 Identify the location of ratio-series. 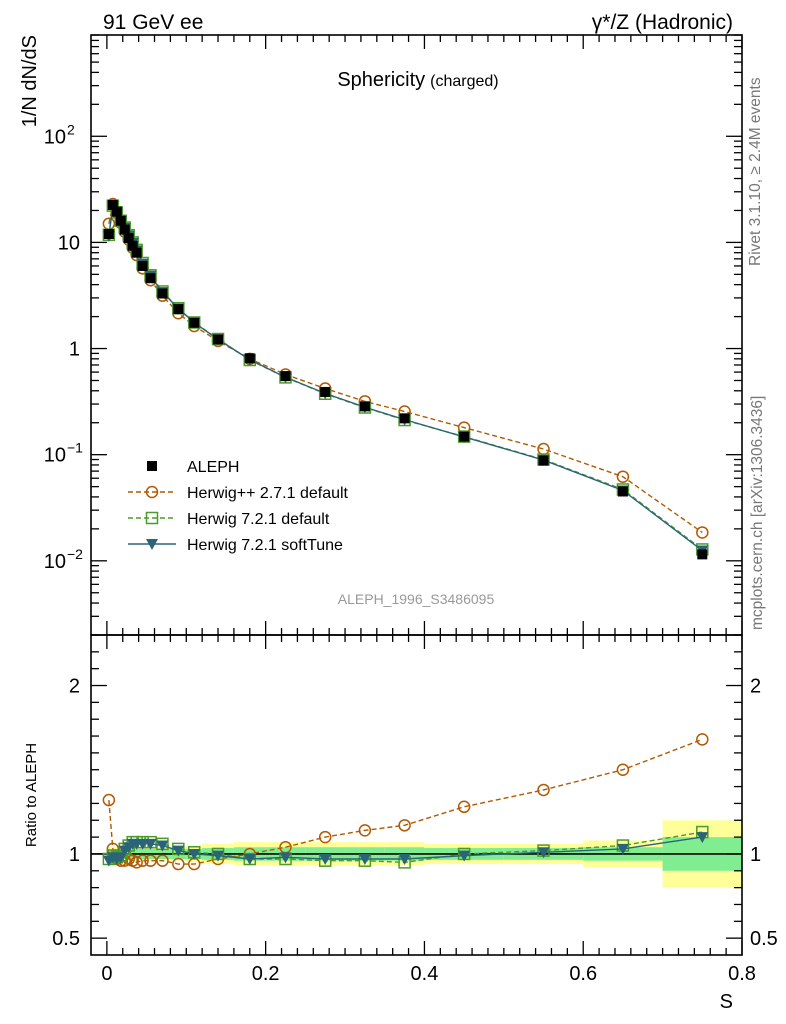
(405, 802).